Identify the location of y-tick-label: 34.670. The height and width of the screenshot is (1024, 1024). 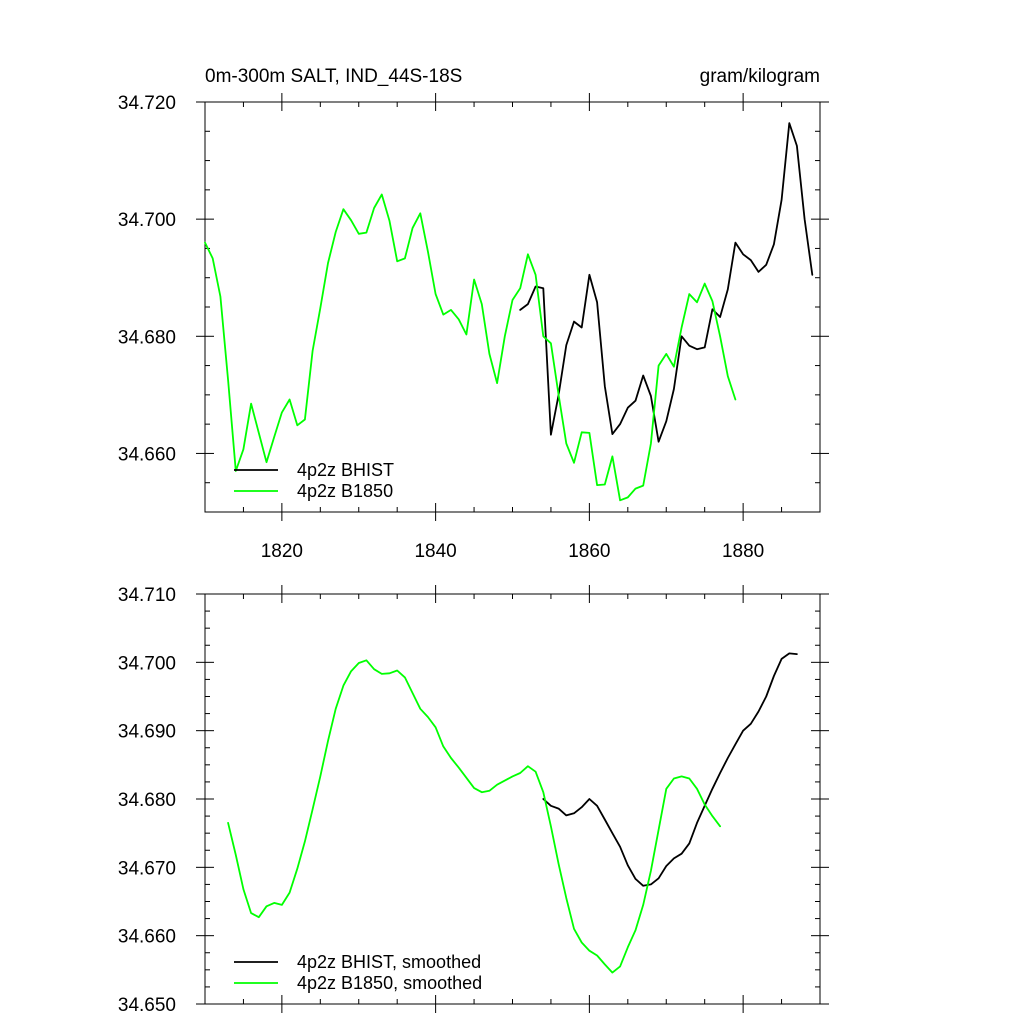
(147, 868).